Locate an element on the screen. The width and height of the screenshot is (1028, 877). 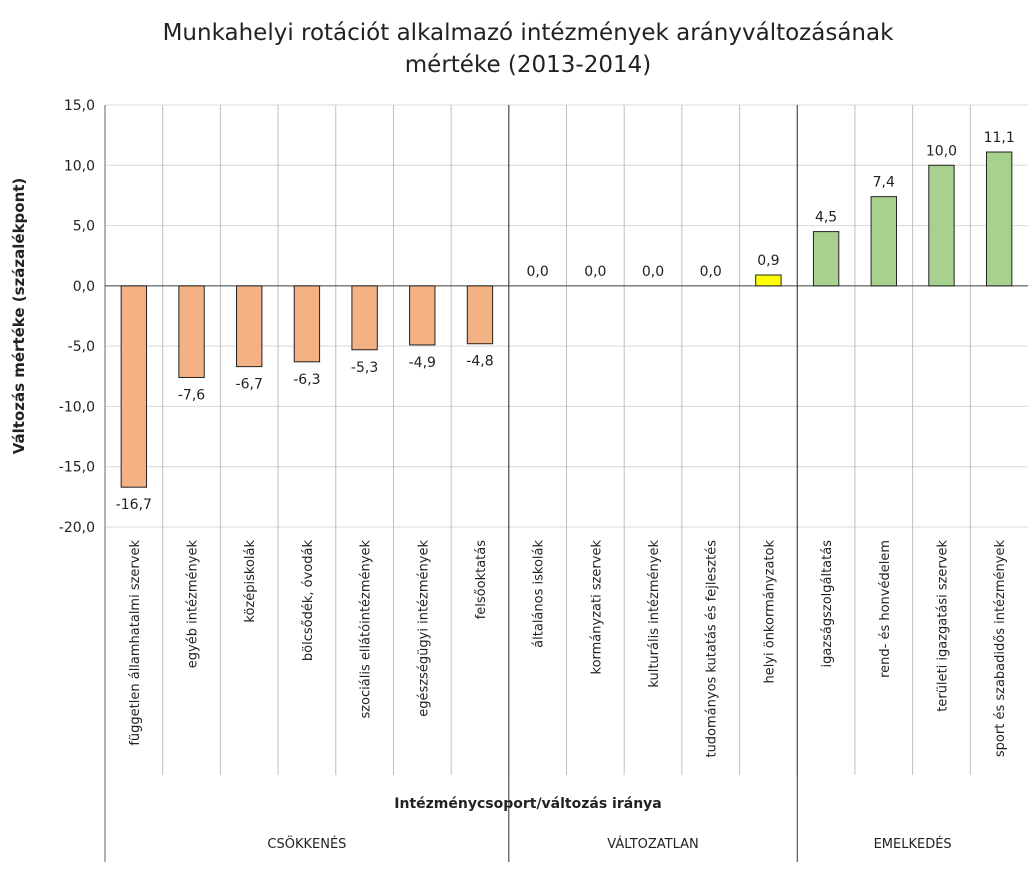
value-label: 11,1 is located at coordinates (999, 138).